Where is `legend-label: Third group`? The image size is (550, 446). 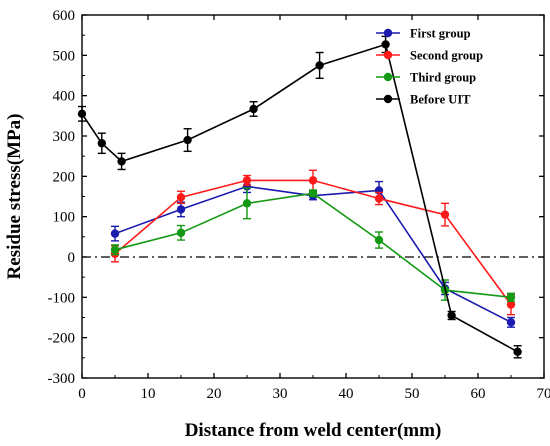
legend-label: Third group is located at coordinates (443, 78).